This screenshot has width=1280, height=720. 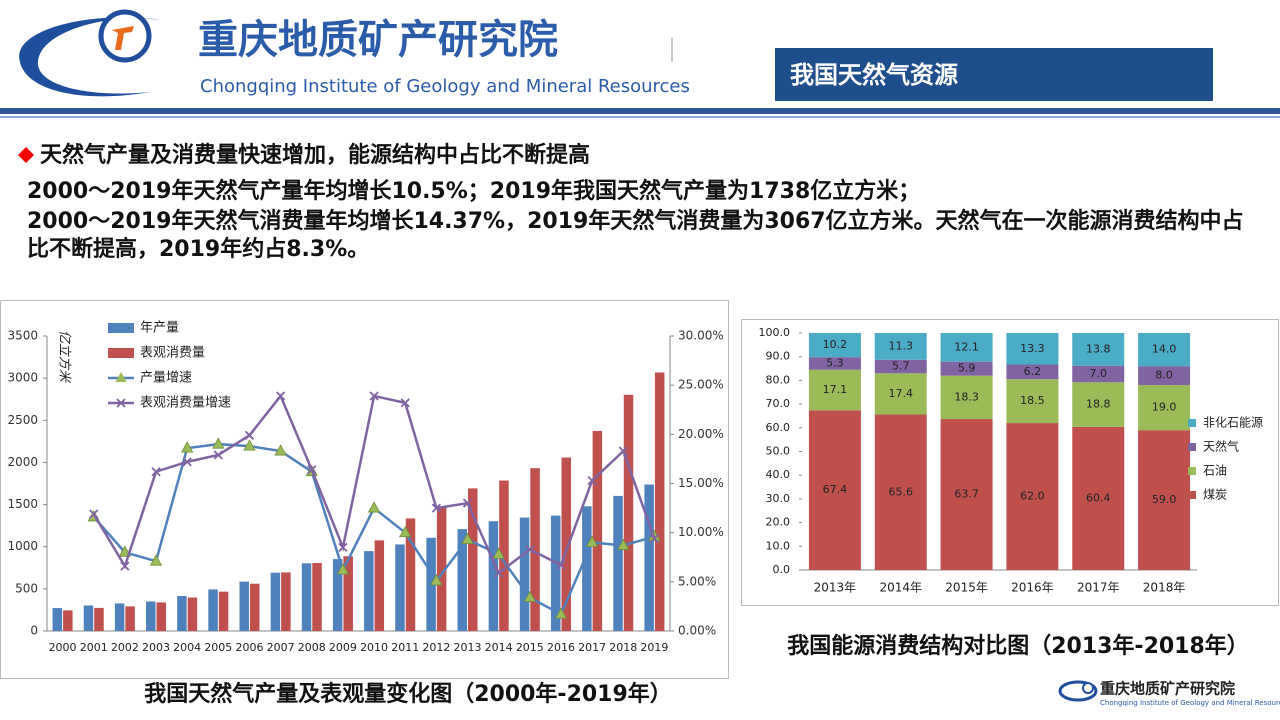 I want to click on value-label: 62.0, so click(x=1032, y=496).